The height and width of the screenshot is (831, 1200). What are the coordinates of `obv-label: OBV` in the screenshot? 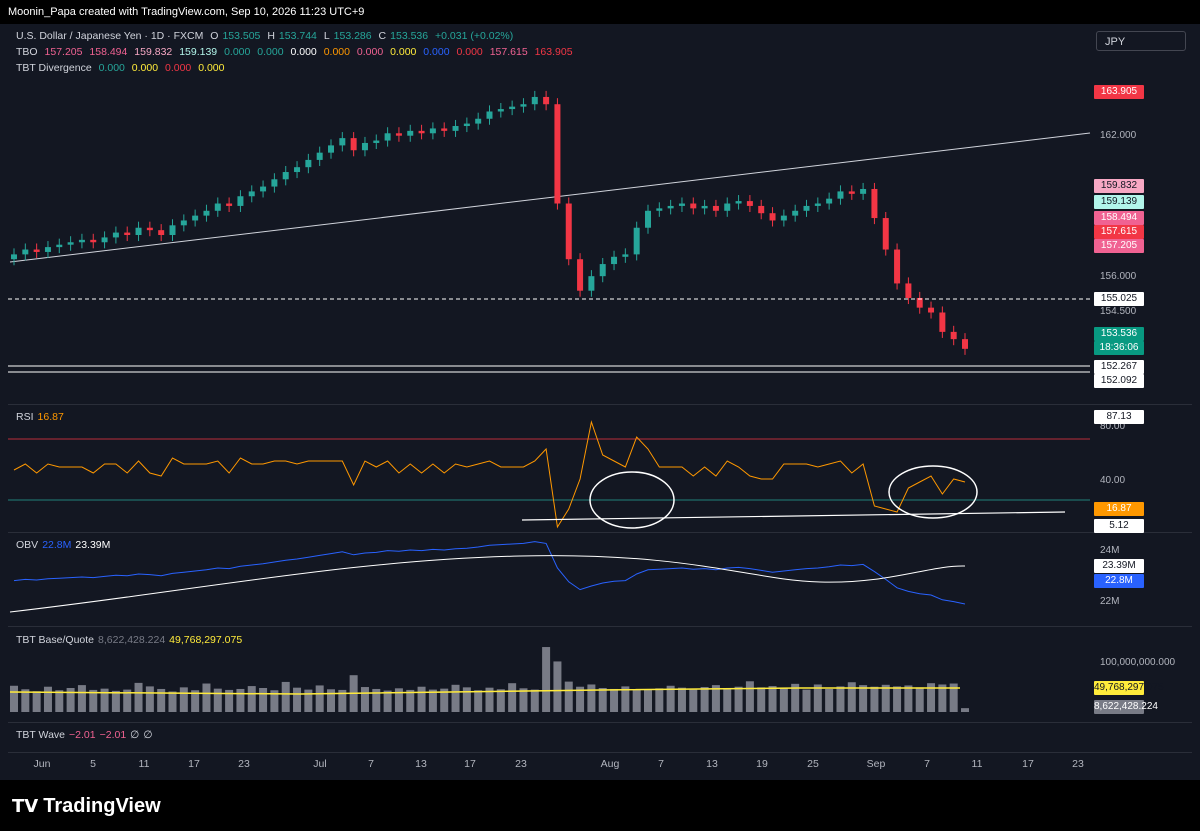 It's located at (27, 545).